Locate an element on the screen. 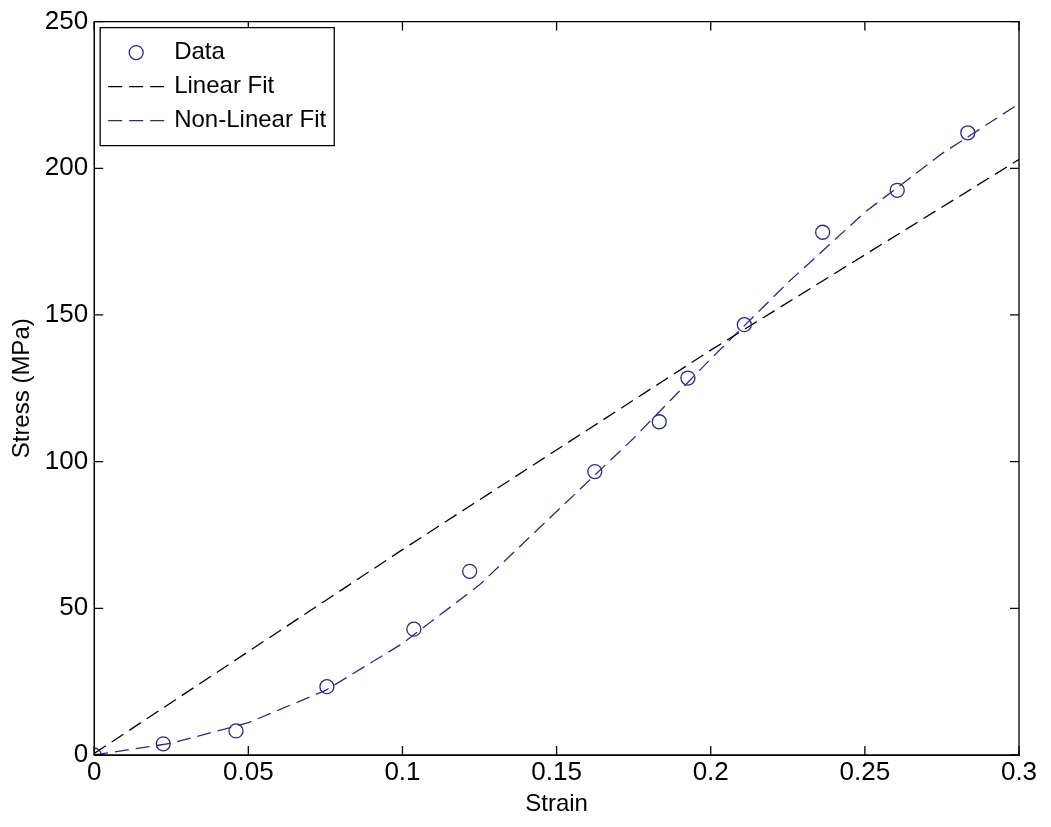 This screenshot has height=827, width=1051. legend-label: Non-Linear Fit is located at coordinates (250, 119).